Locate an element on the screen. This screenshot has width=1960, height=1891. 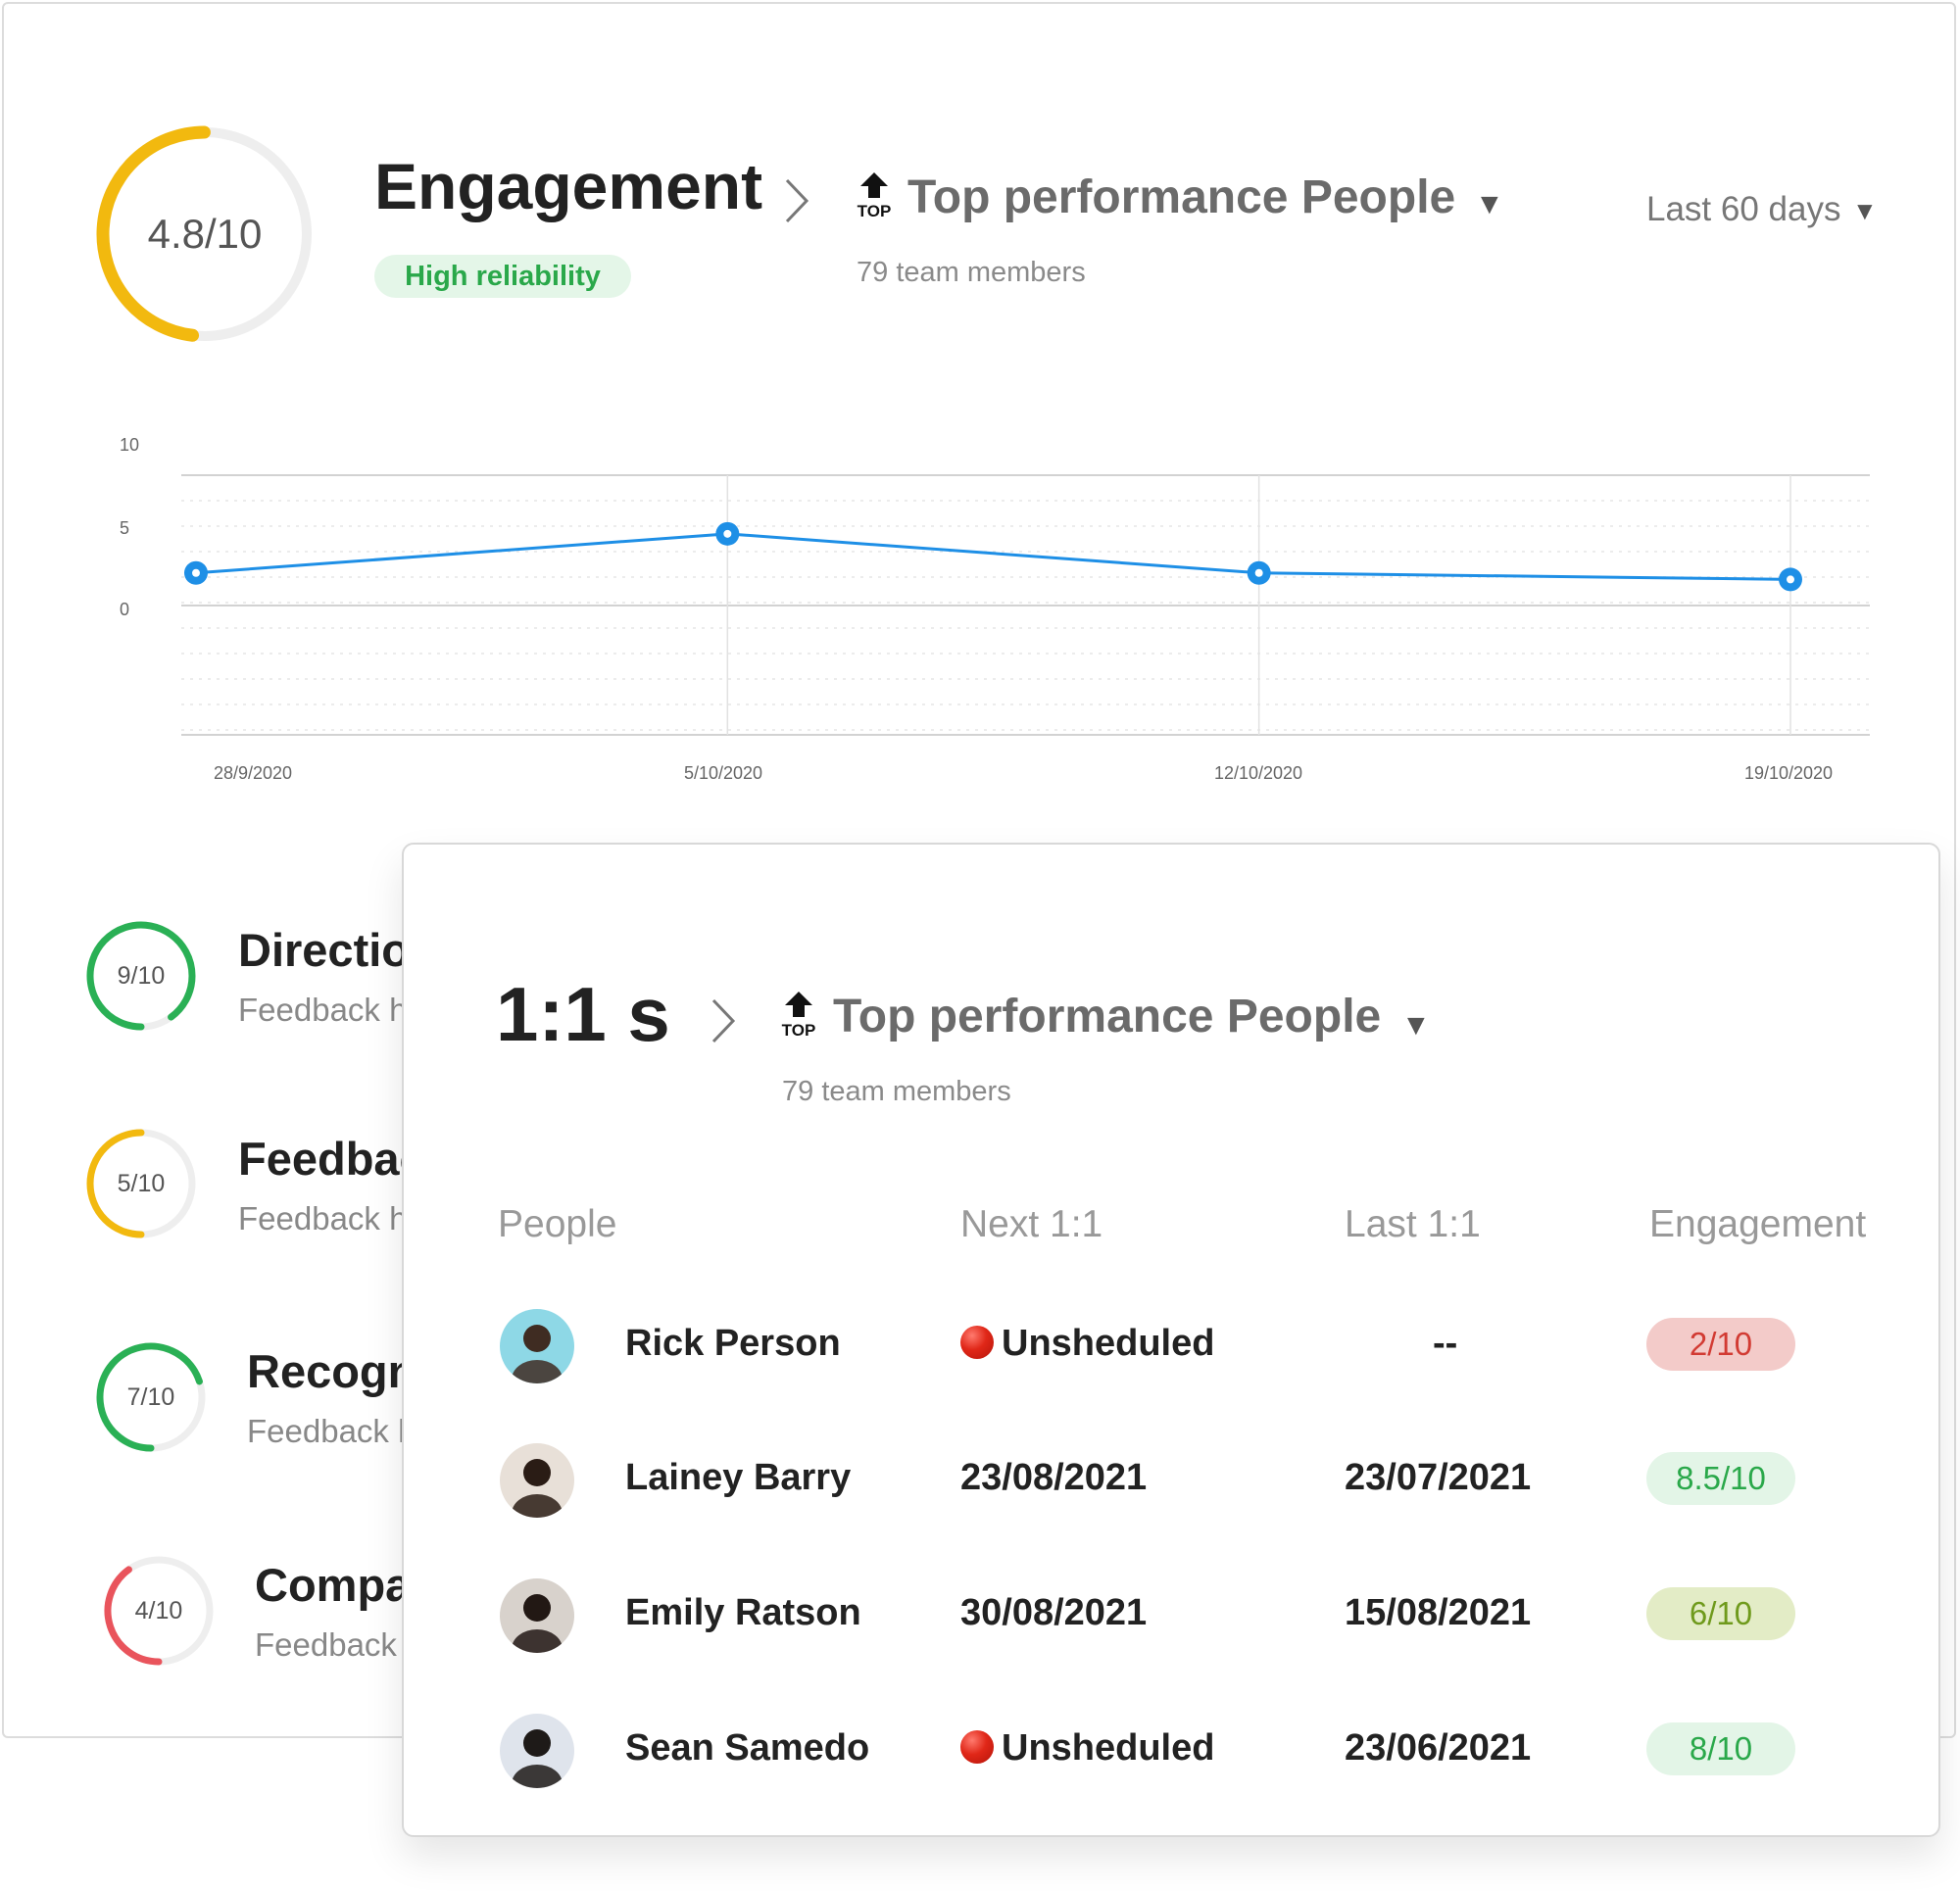
last-one-on-one: 23/06/2021 is located at coordinates (1438, 1748).